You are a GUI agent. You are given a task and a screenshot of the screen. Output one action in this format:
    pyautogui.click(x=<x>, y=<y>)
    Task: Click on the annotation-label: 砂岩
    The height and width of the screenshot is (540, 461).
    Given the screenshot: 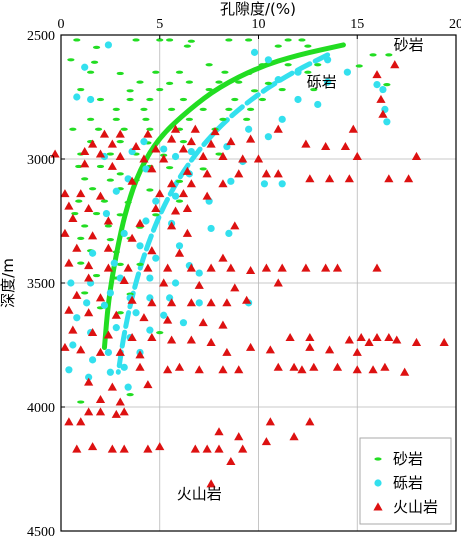 What is the action you would take?
    pyautogui.click(x=409, y=45)
    